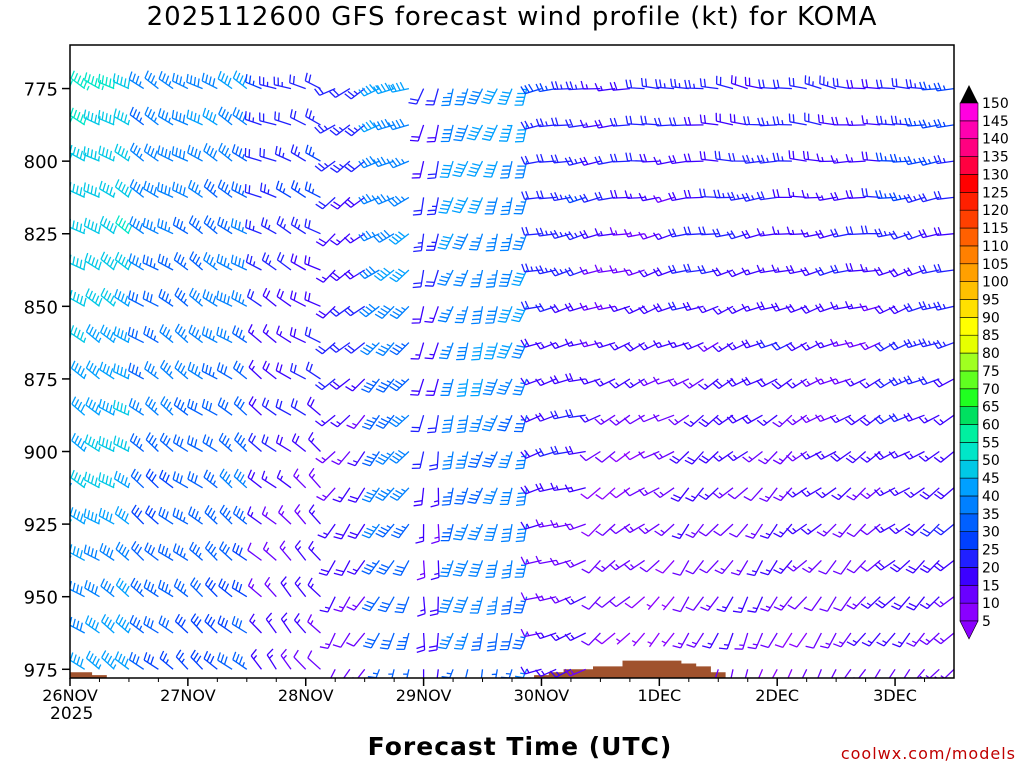 This screenshot has height=768, width=1024. Describe the element at coordinates (41, 380) in the screenshot. I see `y-tick-label: 875` at that location.